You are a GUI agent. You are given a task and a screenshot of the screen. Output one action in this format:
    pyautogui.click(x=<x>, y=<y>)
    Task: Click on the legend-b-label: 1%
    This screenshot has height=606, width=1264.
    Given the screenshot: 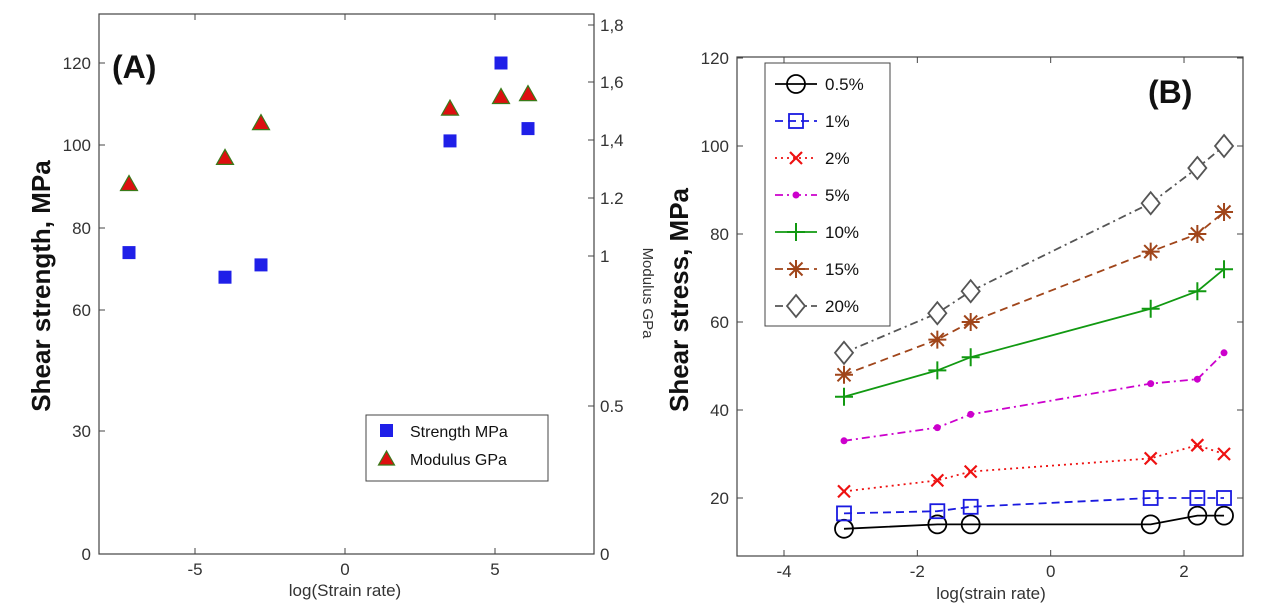 What is the action you would take?
    pyautogui.click(x=837, y=121)
    